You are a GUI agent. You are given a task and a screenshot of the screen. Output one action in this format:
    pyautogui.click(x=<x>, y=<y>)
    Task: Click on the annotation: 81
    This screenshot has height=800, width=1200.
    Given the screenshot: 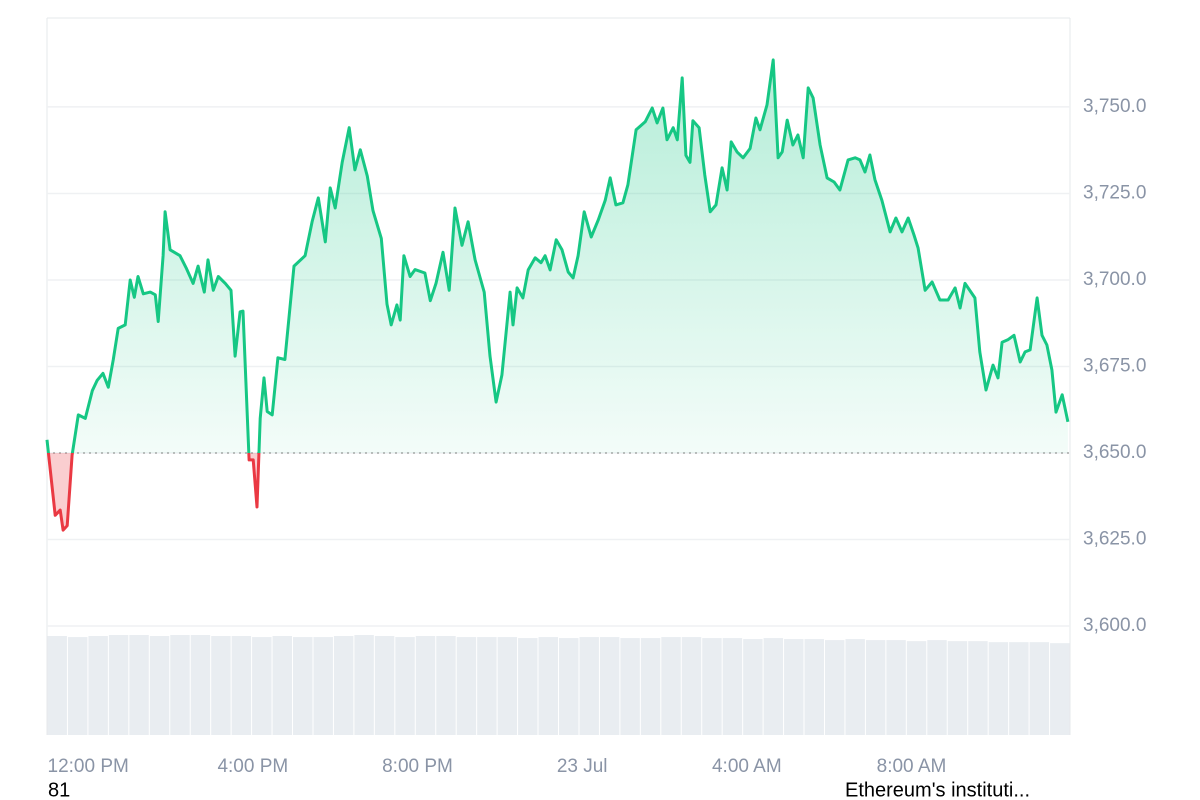 What is the action you would take?
    pyautogui.click(x=59, y=789)
    